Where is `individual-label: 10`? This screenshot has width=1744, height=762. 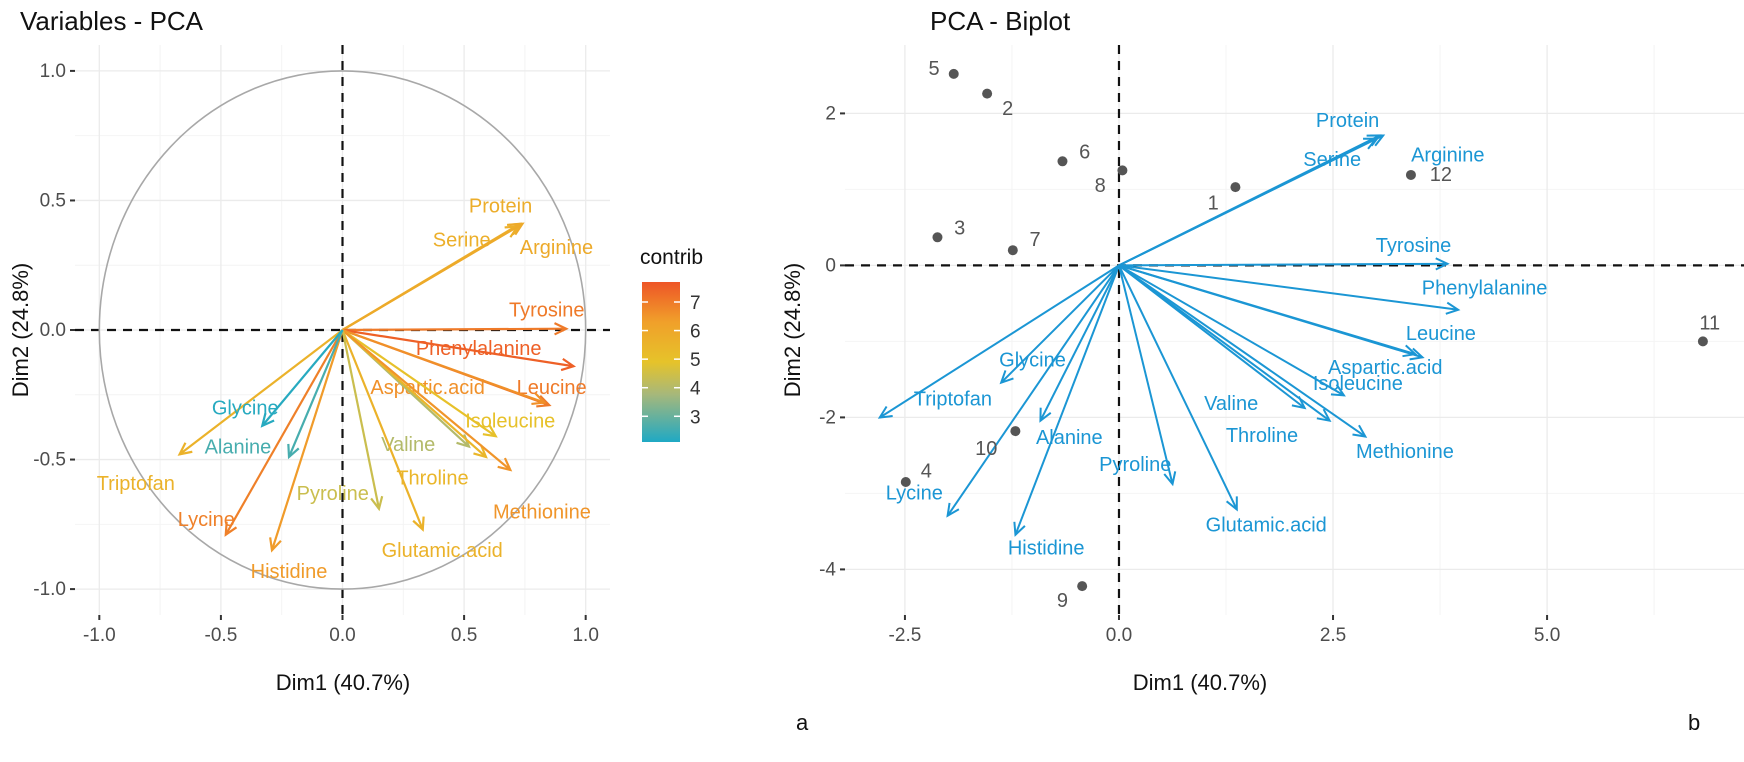 individual-label: 10 is located at coordinates (986, 449).